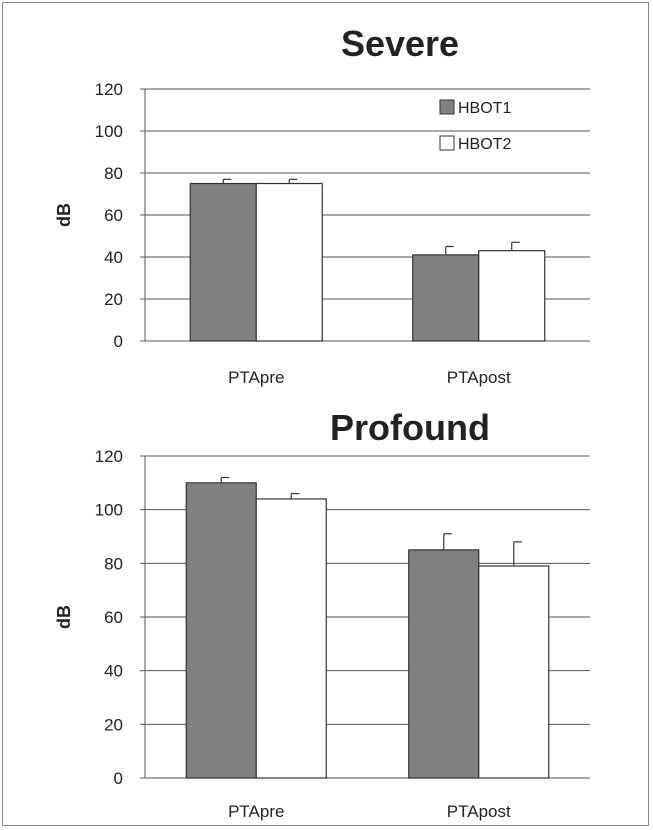 The height and width of the screenshot is (830, 653). What do you see at coordinates (118, 778) in the screenshot?
I see `chart2-y-tick-label: 0` at bounding box center [118, 778].